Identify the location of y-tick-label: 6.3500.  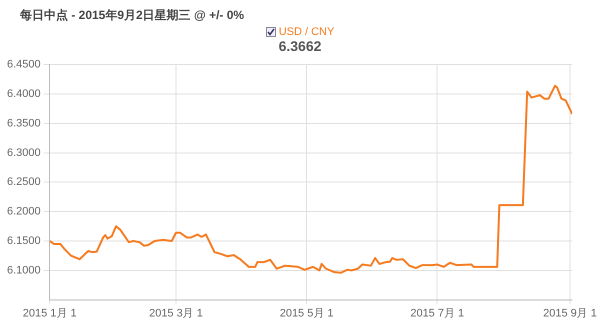
(23, 123).